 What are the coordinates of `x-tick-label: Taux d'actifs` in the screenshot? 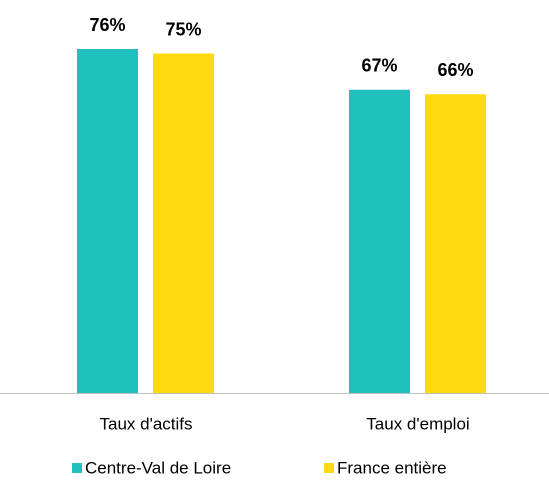 It's located at (145, 423).